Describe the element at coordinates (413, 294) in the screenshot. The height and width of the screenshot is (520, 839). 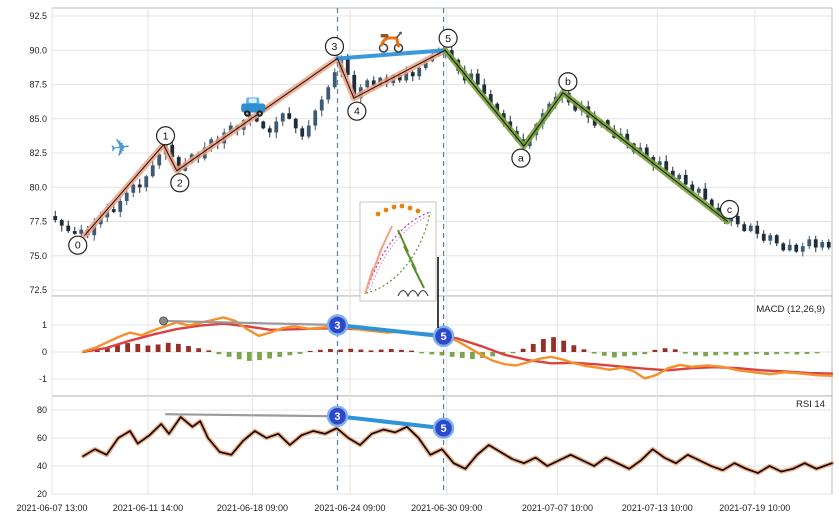
I see `roller-coaster-icon` at that location.